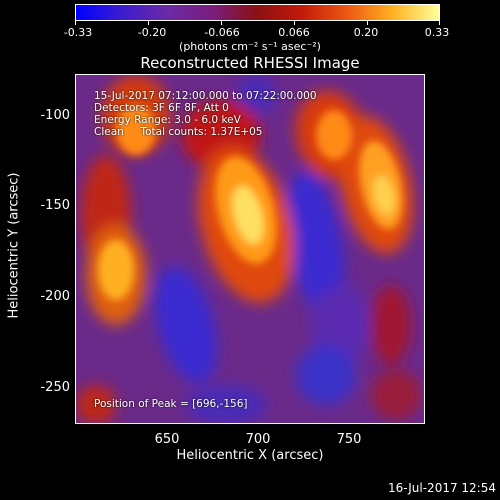  What do you see at coordinates (257, 12) in the screenshot?
I see `colorbar` at bounding box center [257, 12].